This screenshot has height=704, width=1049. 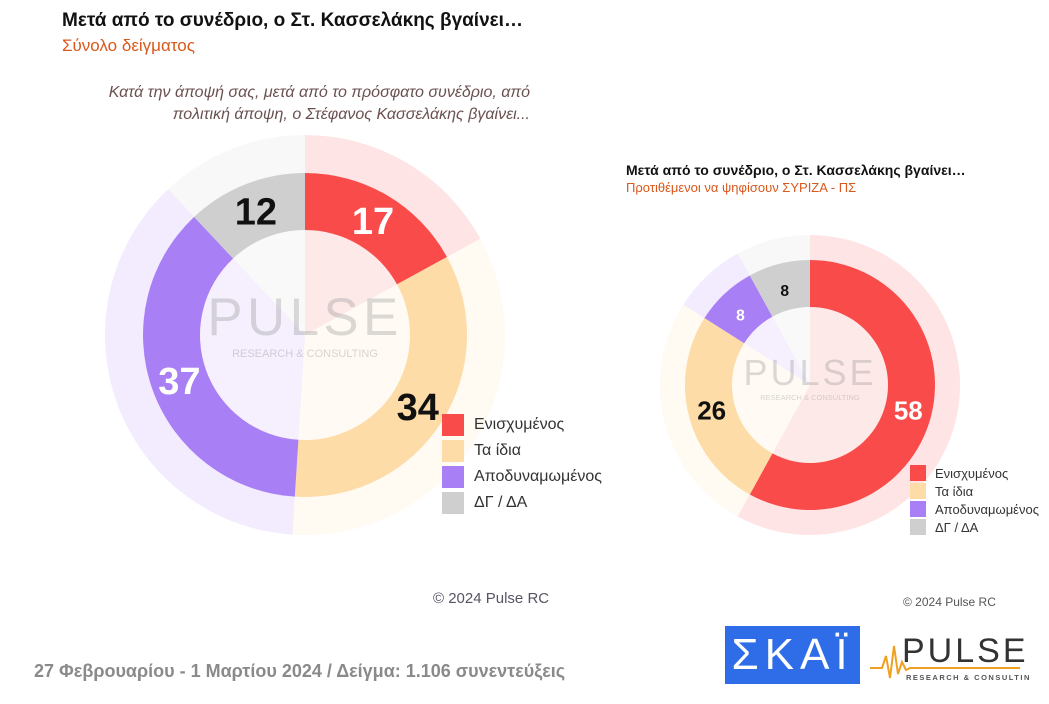 What do you see at coordinates (968, 677) in the screenshot?
I see `svg-text: RESEARCH & CONSULTING` at bounding box center [968, 677].